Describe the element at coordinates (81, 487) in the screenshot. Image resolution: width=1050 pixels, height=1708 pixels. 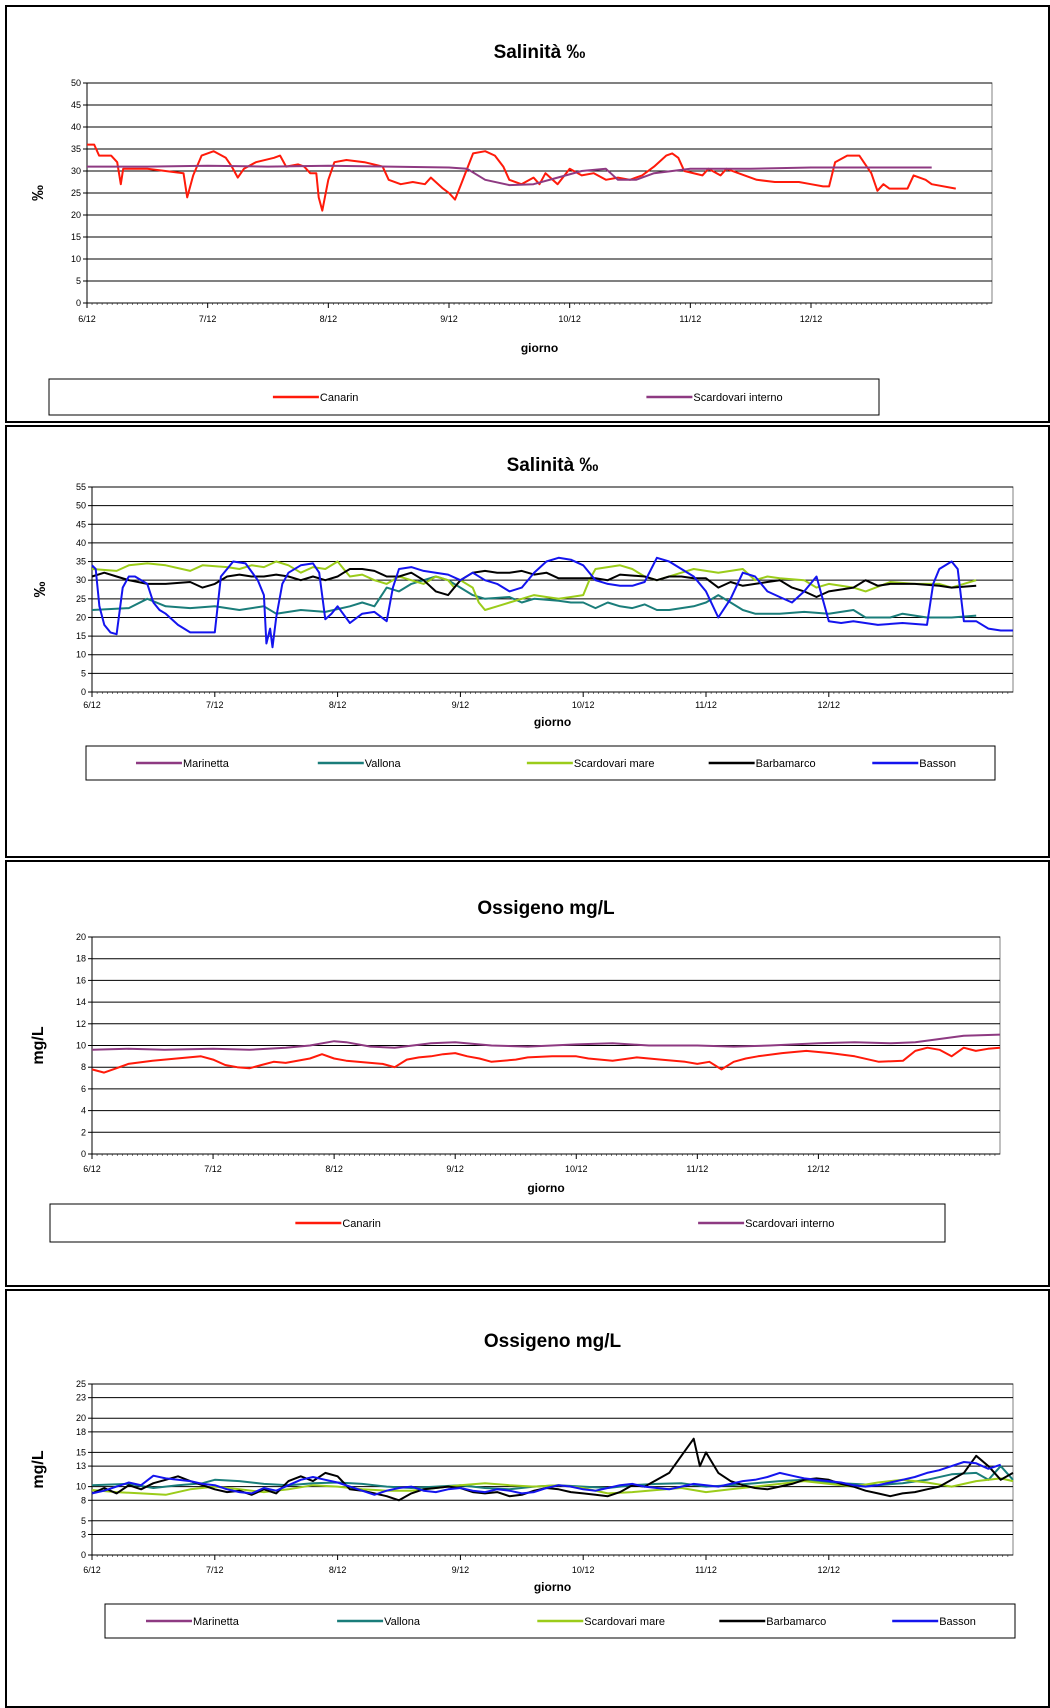
I see `y-tick-label: 55` at that location.